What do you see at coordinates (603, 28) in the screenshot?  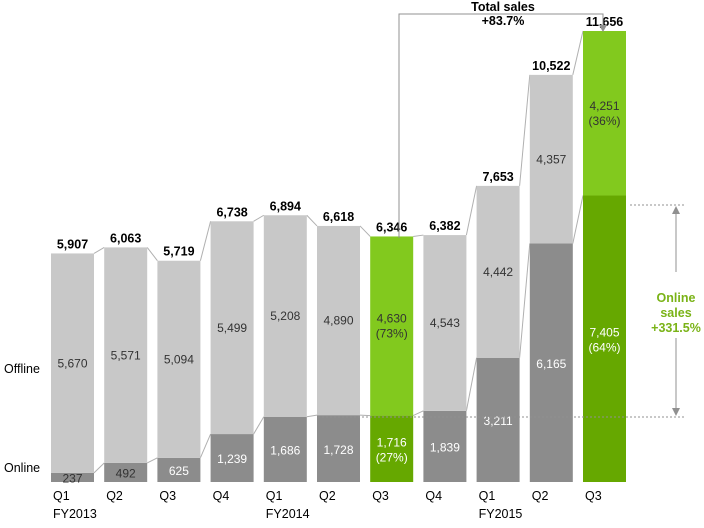 I see `total-sales-arrowhead` at bounding box center [603, 28].